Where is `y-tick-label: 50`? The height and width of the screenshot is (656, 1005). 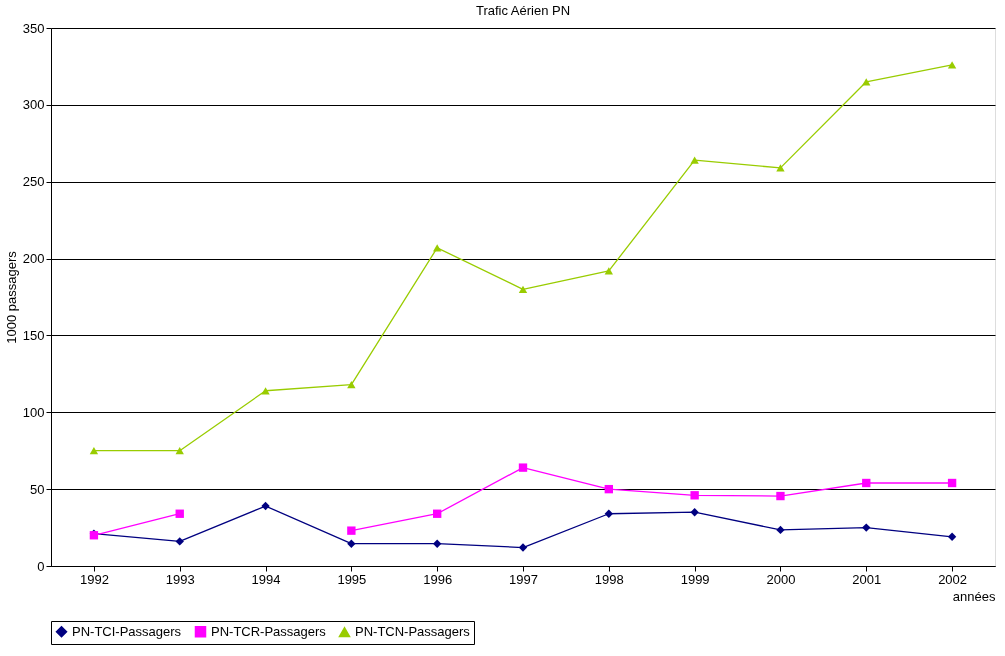
y-tick-label: 50 is located at coordinates (37, 489).